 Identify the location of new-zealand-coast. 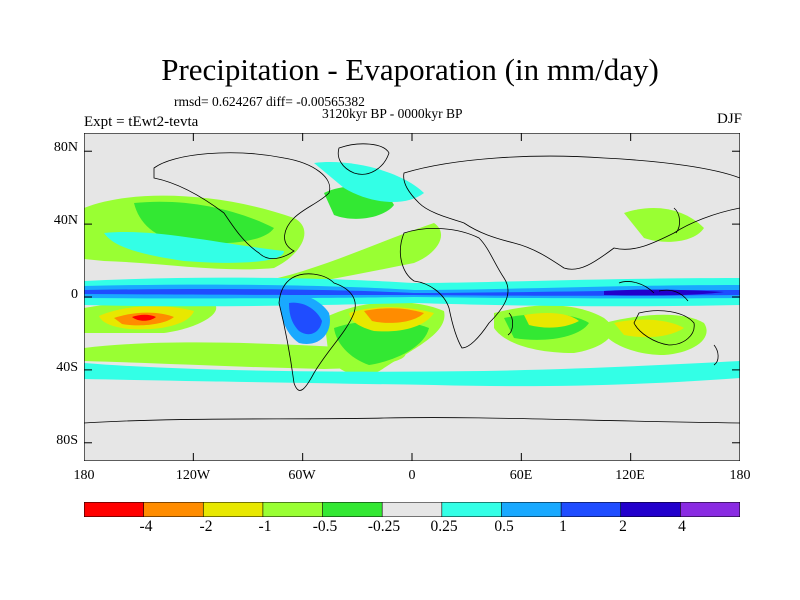
(716, 355).